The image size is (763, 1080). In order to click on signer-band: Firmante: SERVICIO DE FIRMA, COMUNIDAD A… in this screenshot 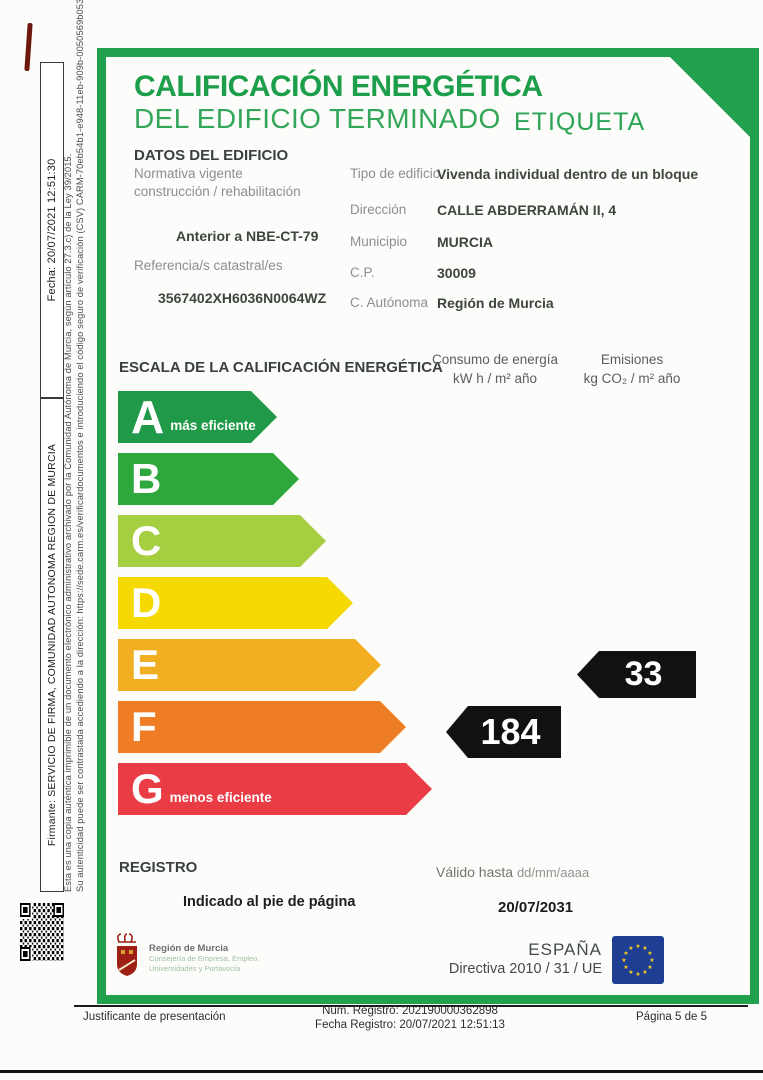, I will do `click(52, 645)`.